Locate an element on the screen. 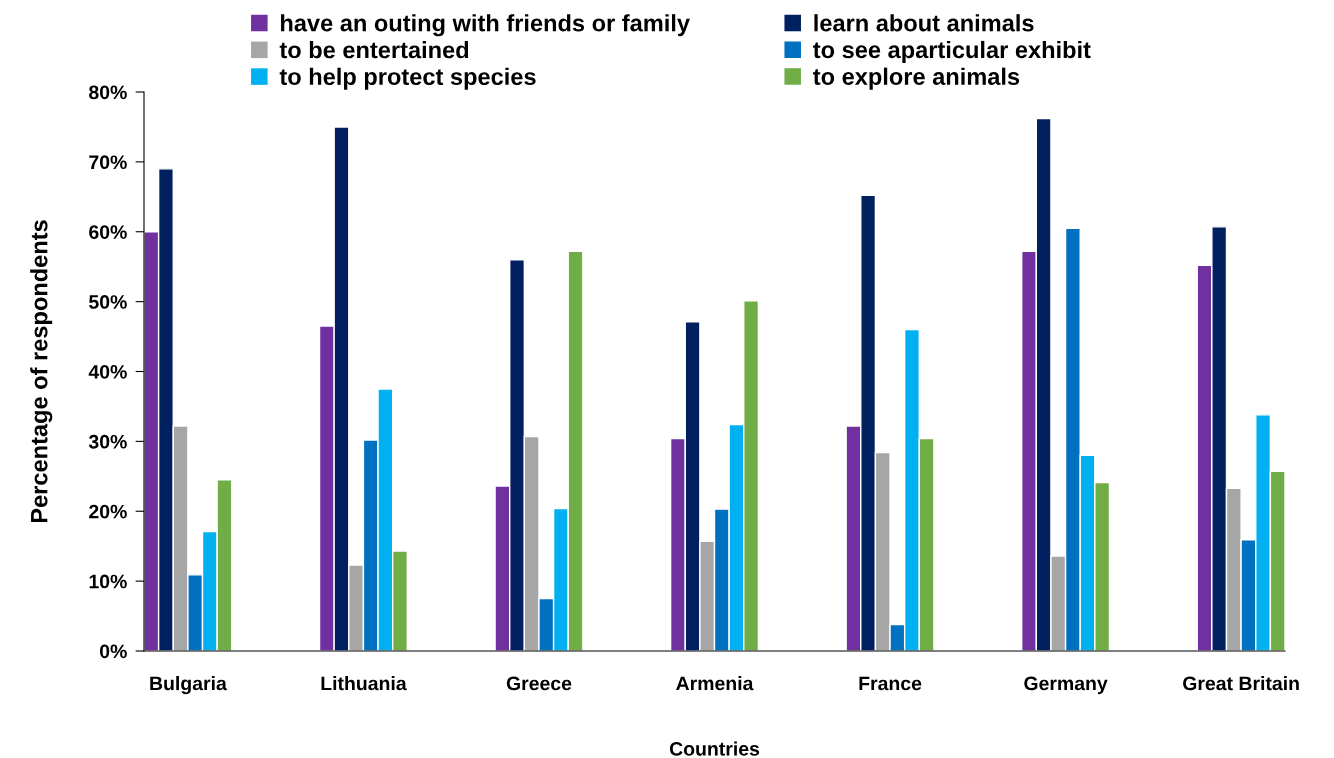 This screenshot has height=758, width=1334. legend-label: learn about animals is located at coordinates (924, 23).